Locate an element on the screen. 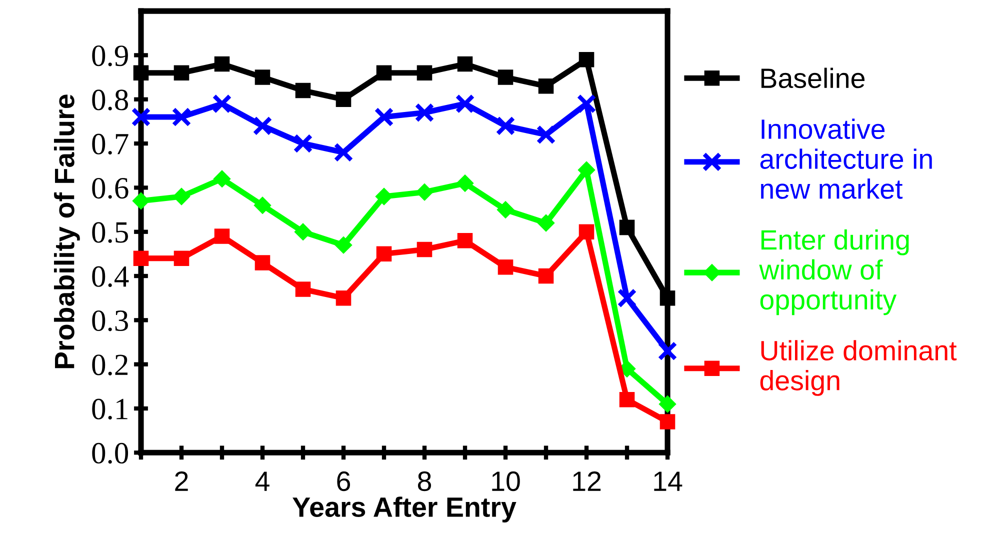  x-tick-label: 14 is located at coordinates (668, 481).